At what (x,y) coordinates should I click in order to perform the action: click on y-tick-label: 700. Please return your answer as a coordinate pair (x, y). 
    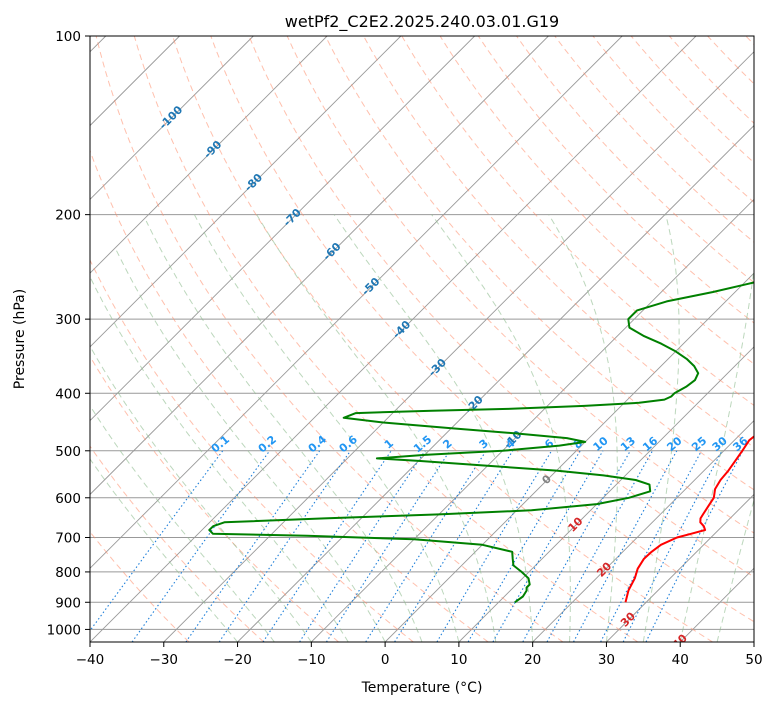
    Looking at the image, I should click on (68, 539).